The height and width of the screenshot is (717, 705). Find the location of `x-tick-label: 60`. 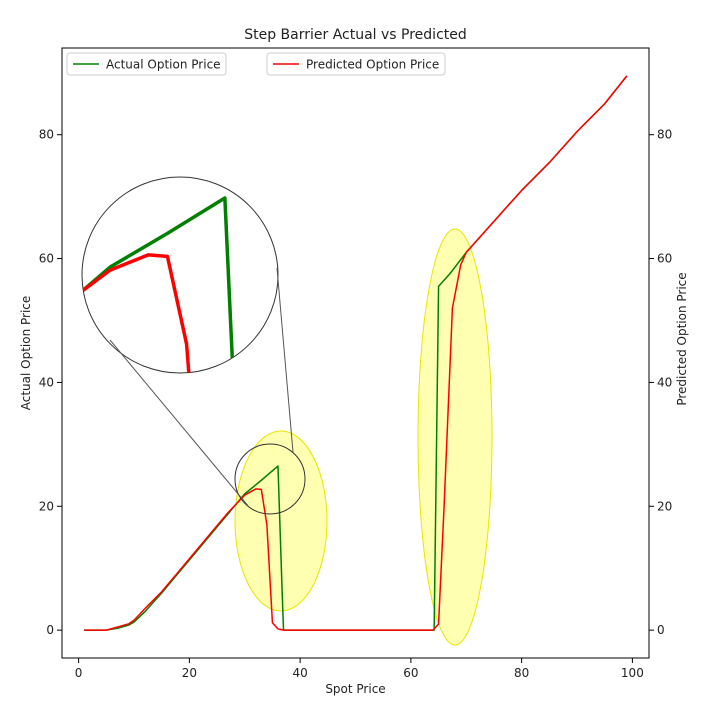

x-tick-label: 60 is located at coordinates (410, 673).